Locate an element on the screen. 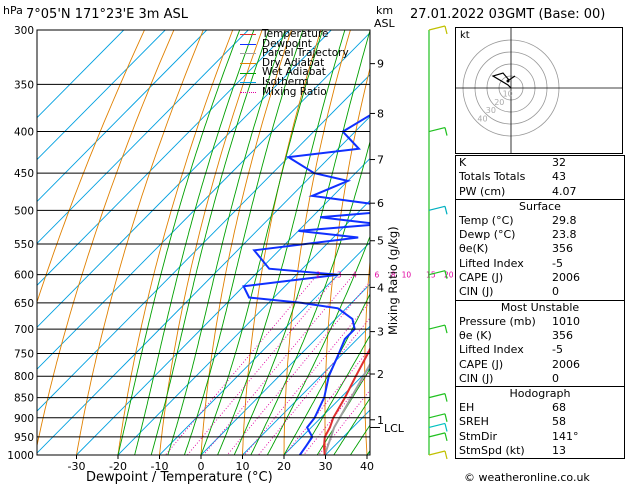  index-value: 4.07 is located at coordinates (564, 191).